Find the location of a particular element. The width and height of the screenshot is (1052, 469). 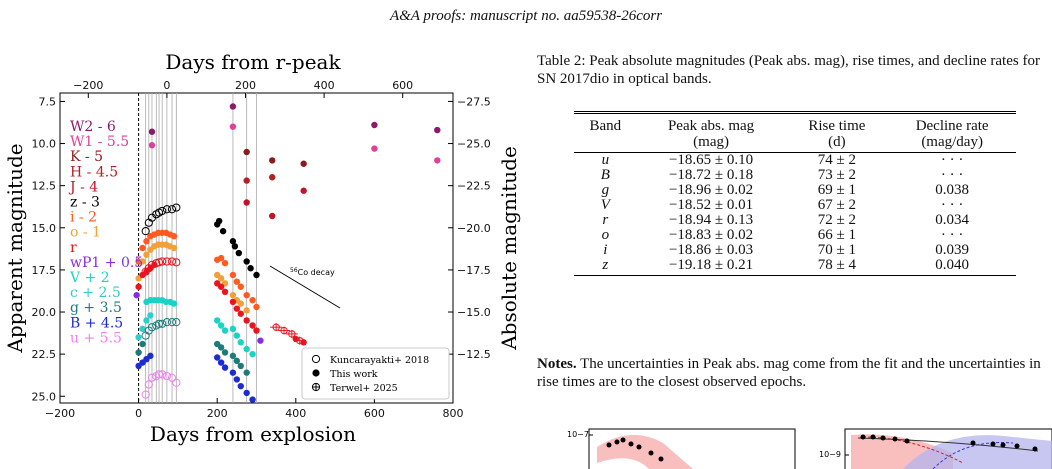

band-label: B + 4.5 is located at coordinates (96, 323).